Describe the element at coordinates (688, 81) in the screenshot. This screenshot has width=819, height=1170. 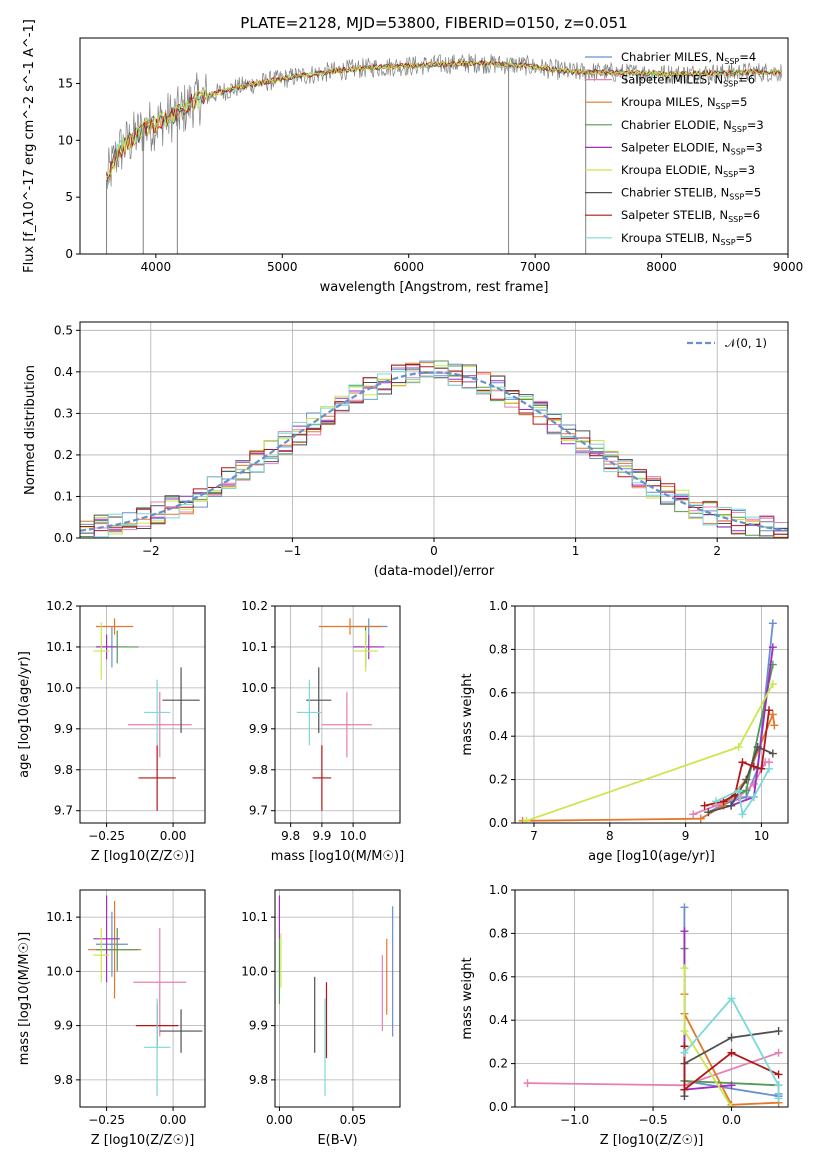
I see `legend-label: Salpeter MILES, NSSP=6` at that location.